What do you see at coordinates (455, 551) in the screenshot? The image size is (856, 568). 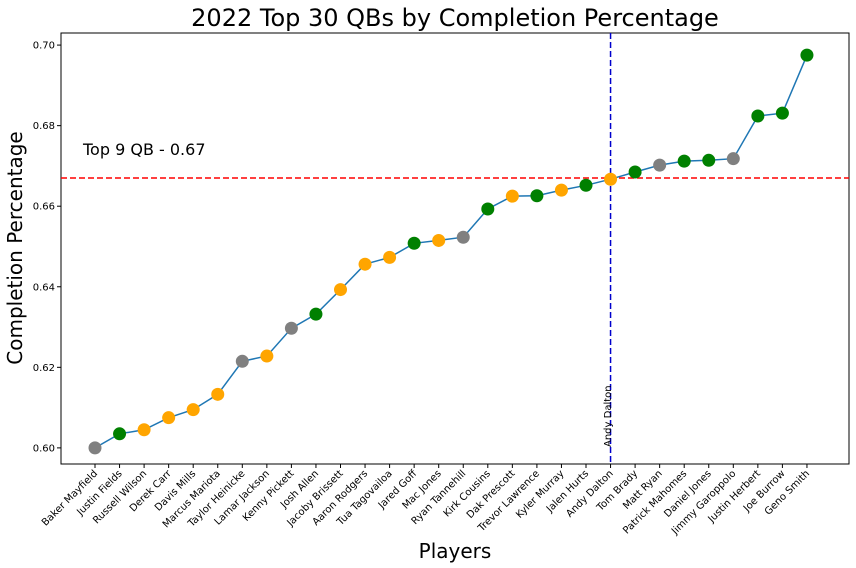 I see `x-axis-title: Players` at bounding box center [455, 551].